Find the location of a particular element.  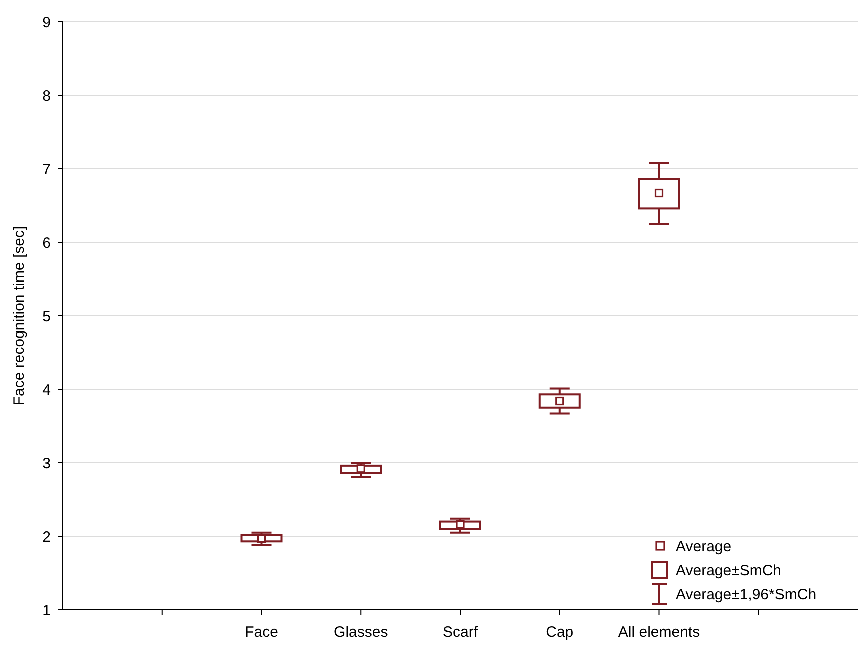

y-tick-label: 1 is located at coordinates (46, 611).